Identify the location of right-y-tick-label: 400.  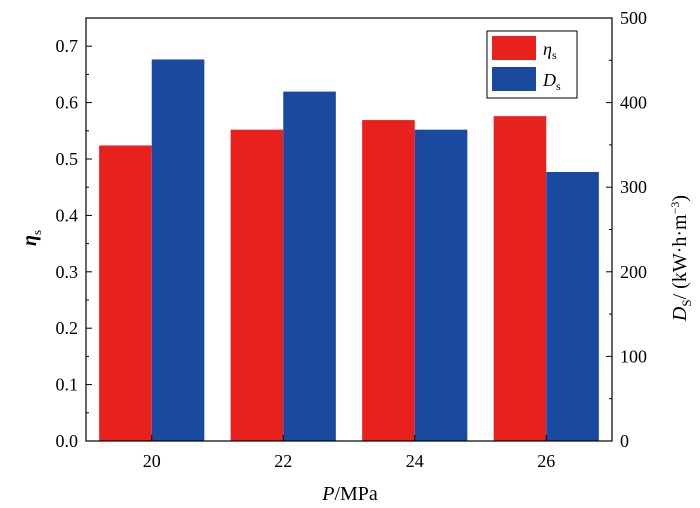
(633, 103).